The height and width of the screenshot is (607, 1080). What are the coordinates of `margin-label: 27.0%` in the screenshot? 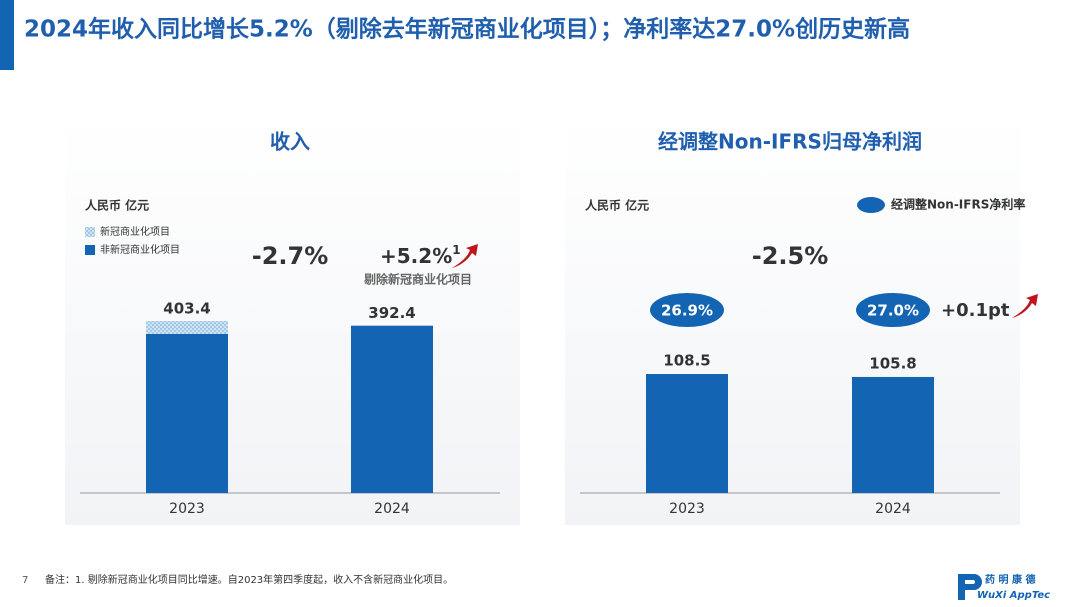 It's located at (893, 311).